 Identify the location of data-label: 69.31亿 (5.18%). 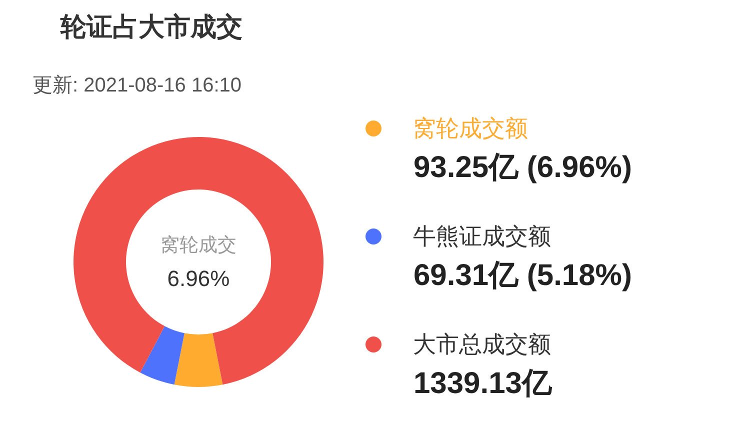
(523, 275).